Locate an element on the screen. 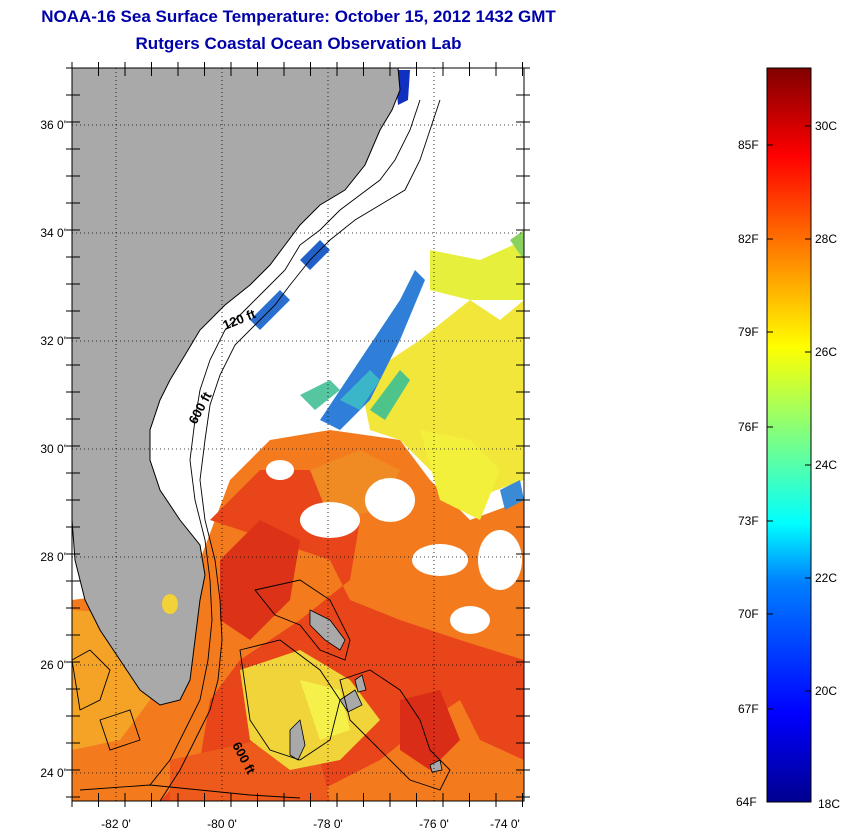  colorbar-gradient is located at coordinates (789, 435).